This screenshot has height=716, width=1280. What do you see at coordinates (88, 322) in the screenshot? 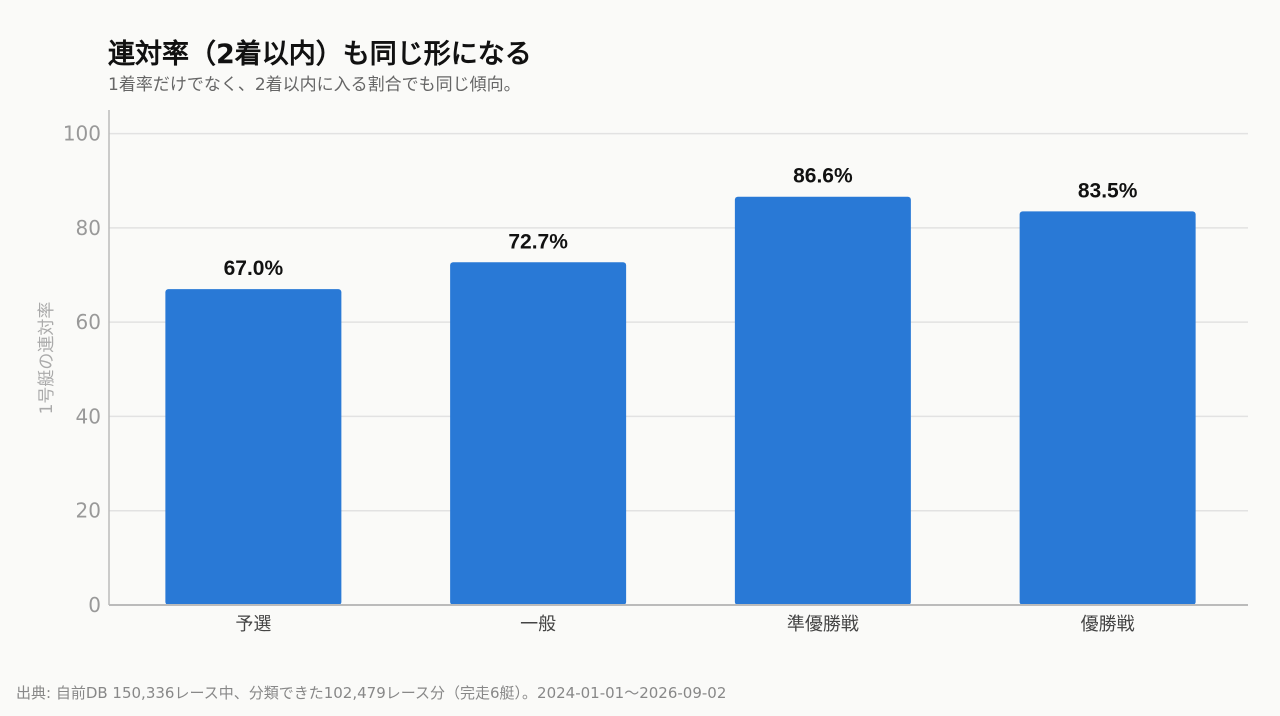
I see `y-tick-label: 60` at bounding box center [88, 322].